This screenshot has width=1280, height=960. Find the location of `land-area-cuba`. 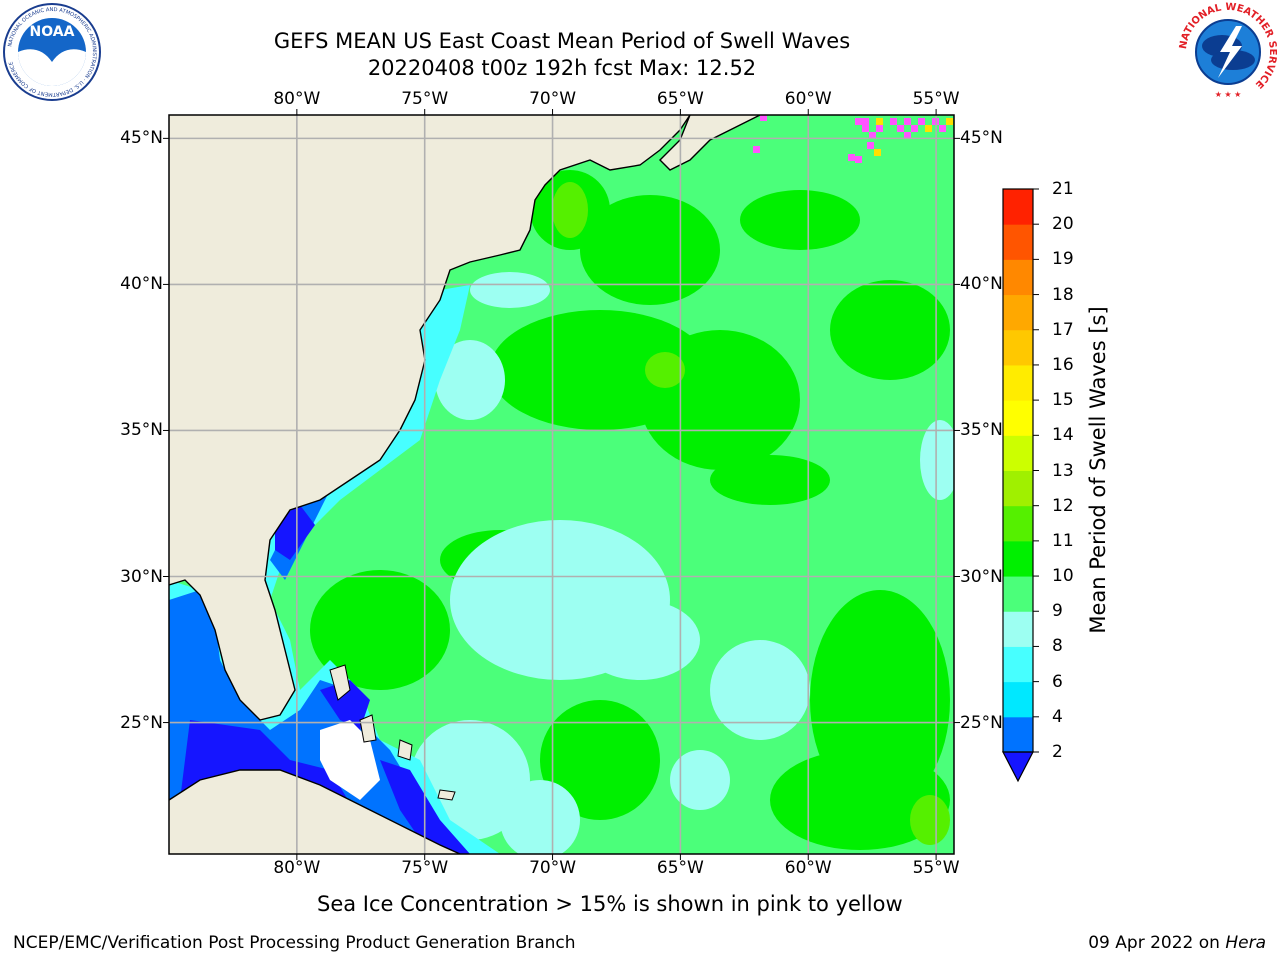

land-area-cuba is located at coordinates (314, 812).